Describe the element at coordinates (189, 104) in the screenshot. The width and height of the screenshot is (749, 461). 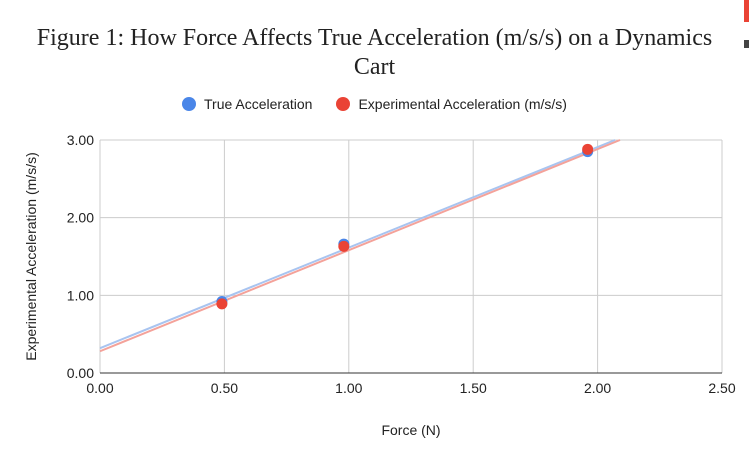
I see `legend-swatch-true` at that location.